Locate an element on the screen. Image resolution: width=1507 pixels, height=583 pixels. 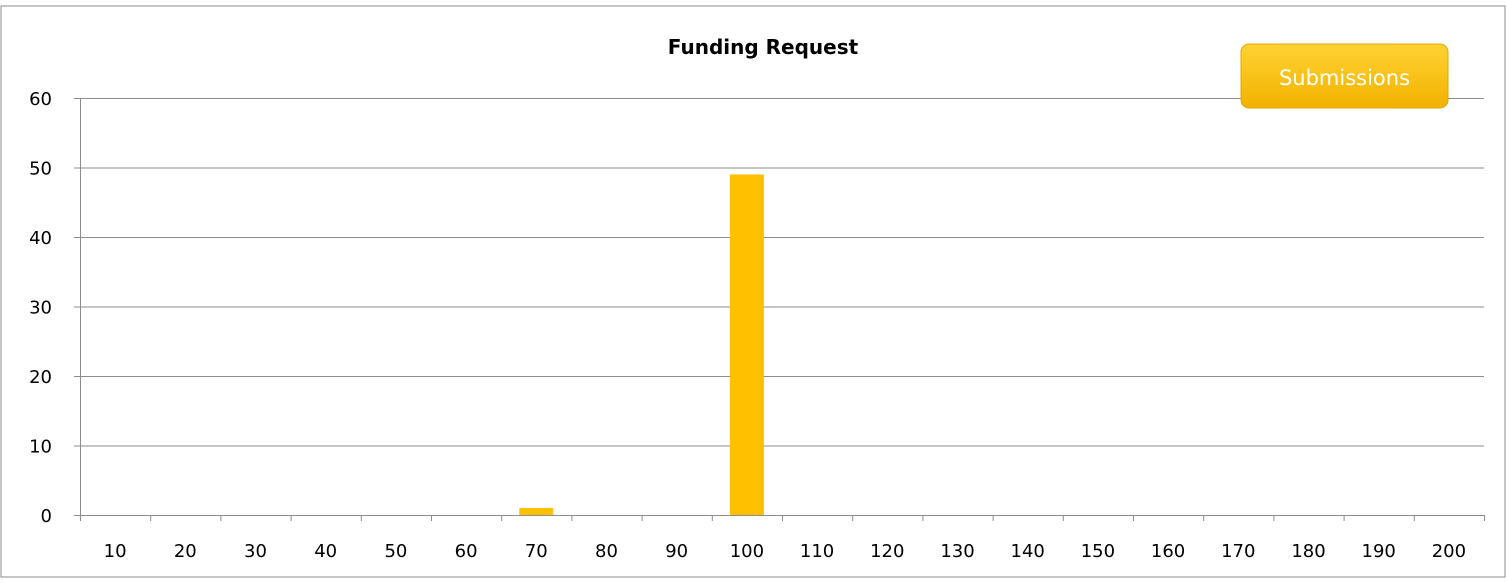
y-tick-label: 0 is located at coordinates (46, 516).